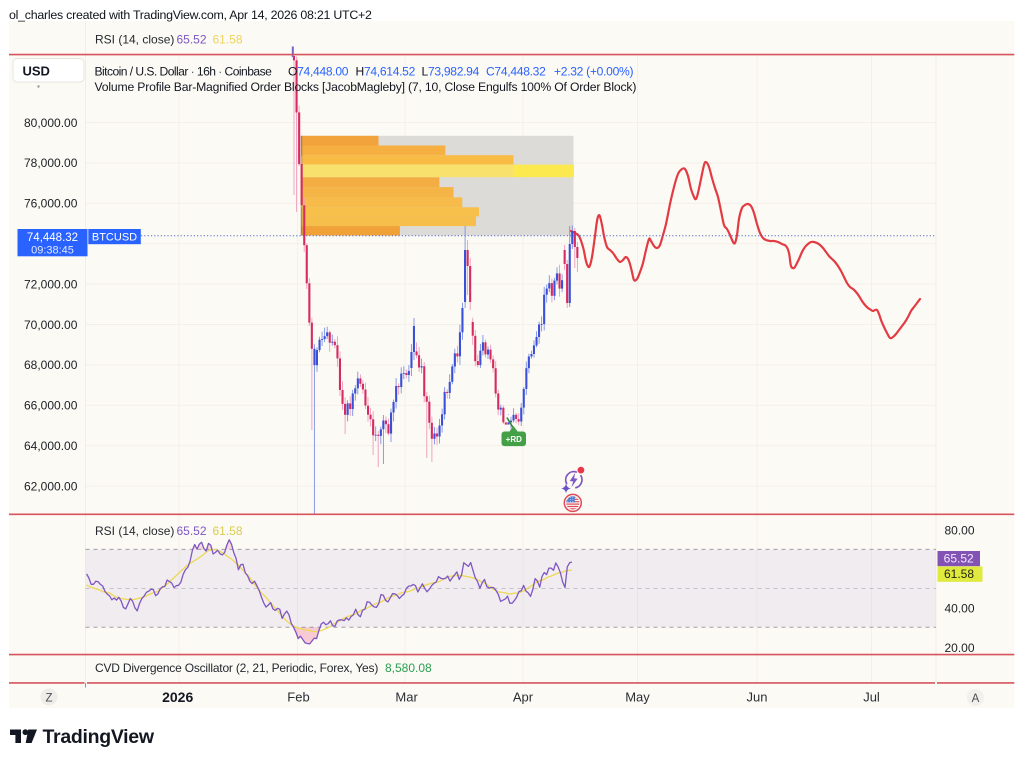 This screenshot has height=764, width=1024. What do you see at coordinates (514, 439) in the screenshot?
I see `svg-text: +RD` at bounding box center [514, 439].